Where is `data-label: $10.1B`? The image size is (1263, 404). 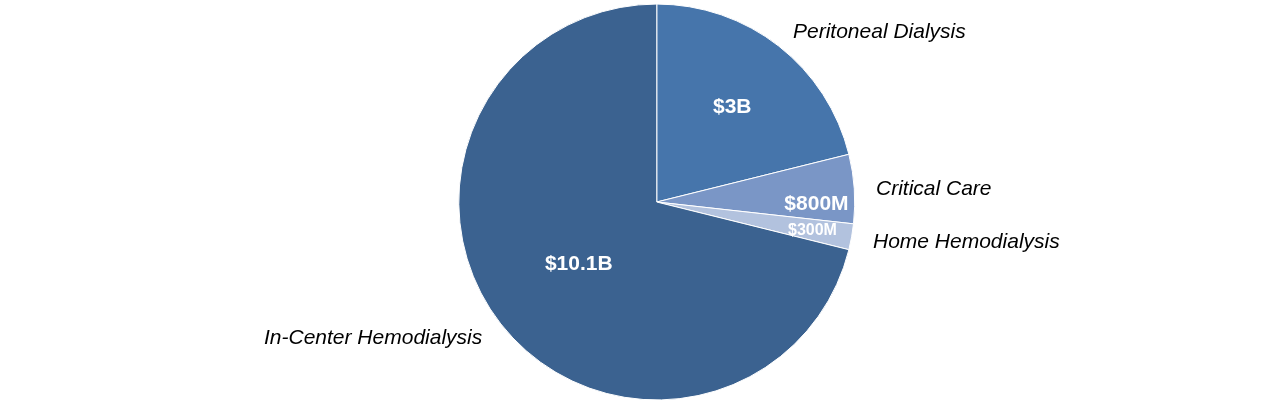
data-label: $10.1B is located at coordinates (578, 263).